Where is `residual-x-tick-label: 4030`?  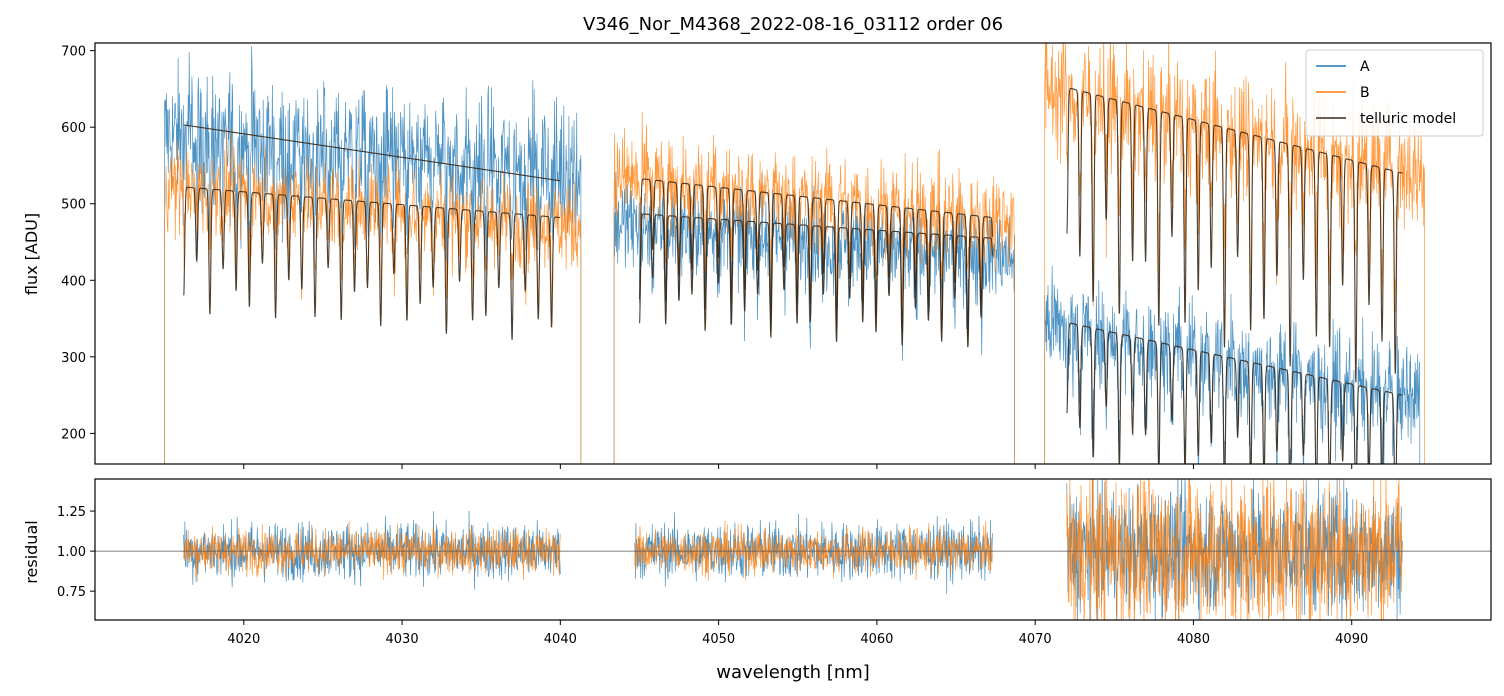
residual-x-tick-label: 4030 is located at coordinates (402, 639).